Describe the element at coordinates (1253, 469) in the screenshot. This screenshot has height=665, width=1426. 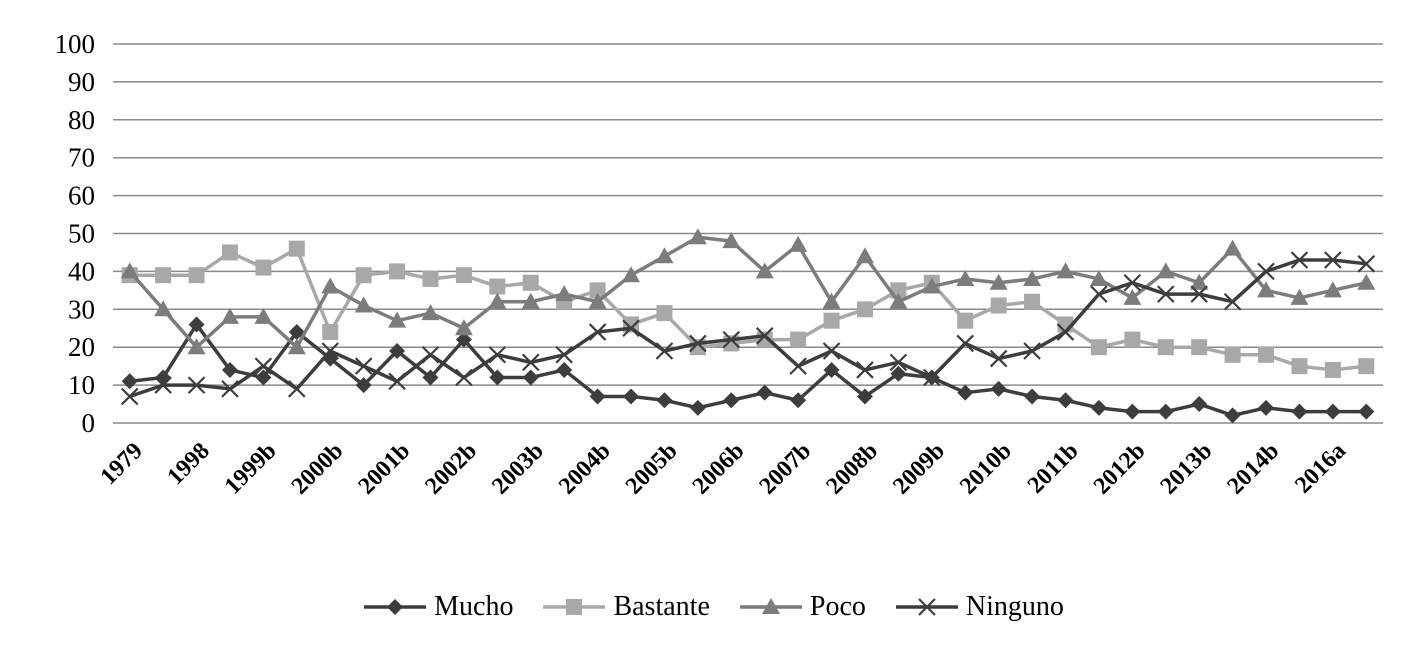
I see `x-tick-label: 2014b` at that location.